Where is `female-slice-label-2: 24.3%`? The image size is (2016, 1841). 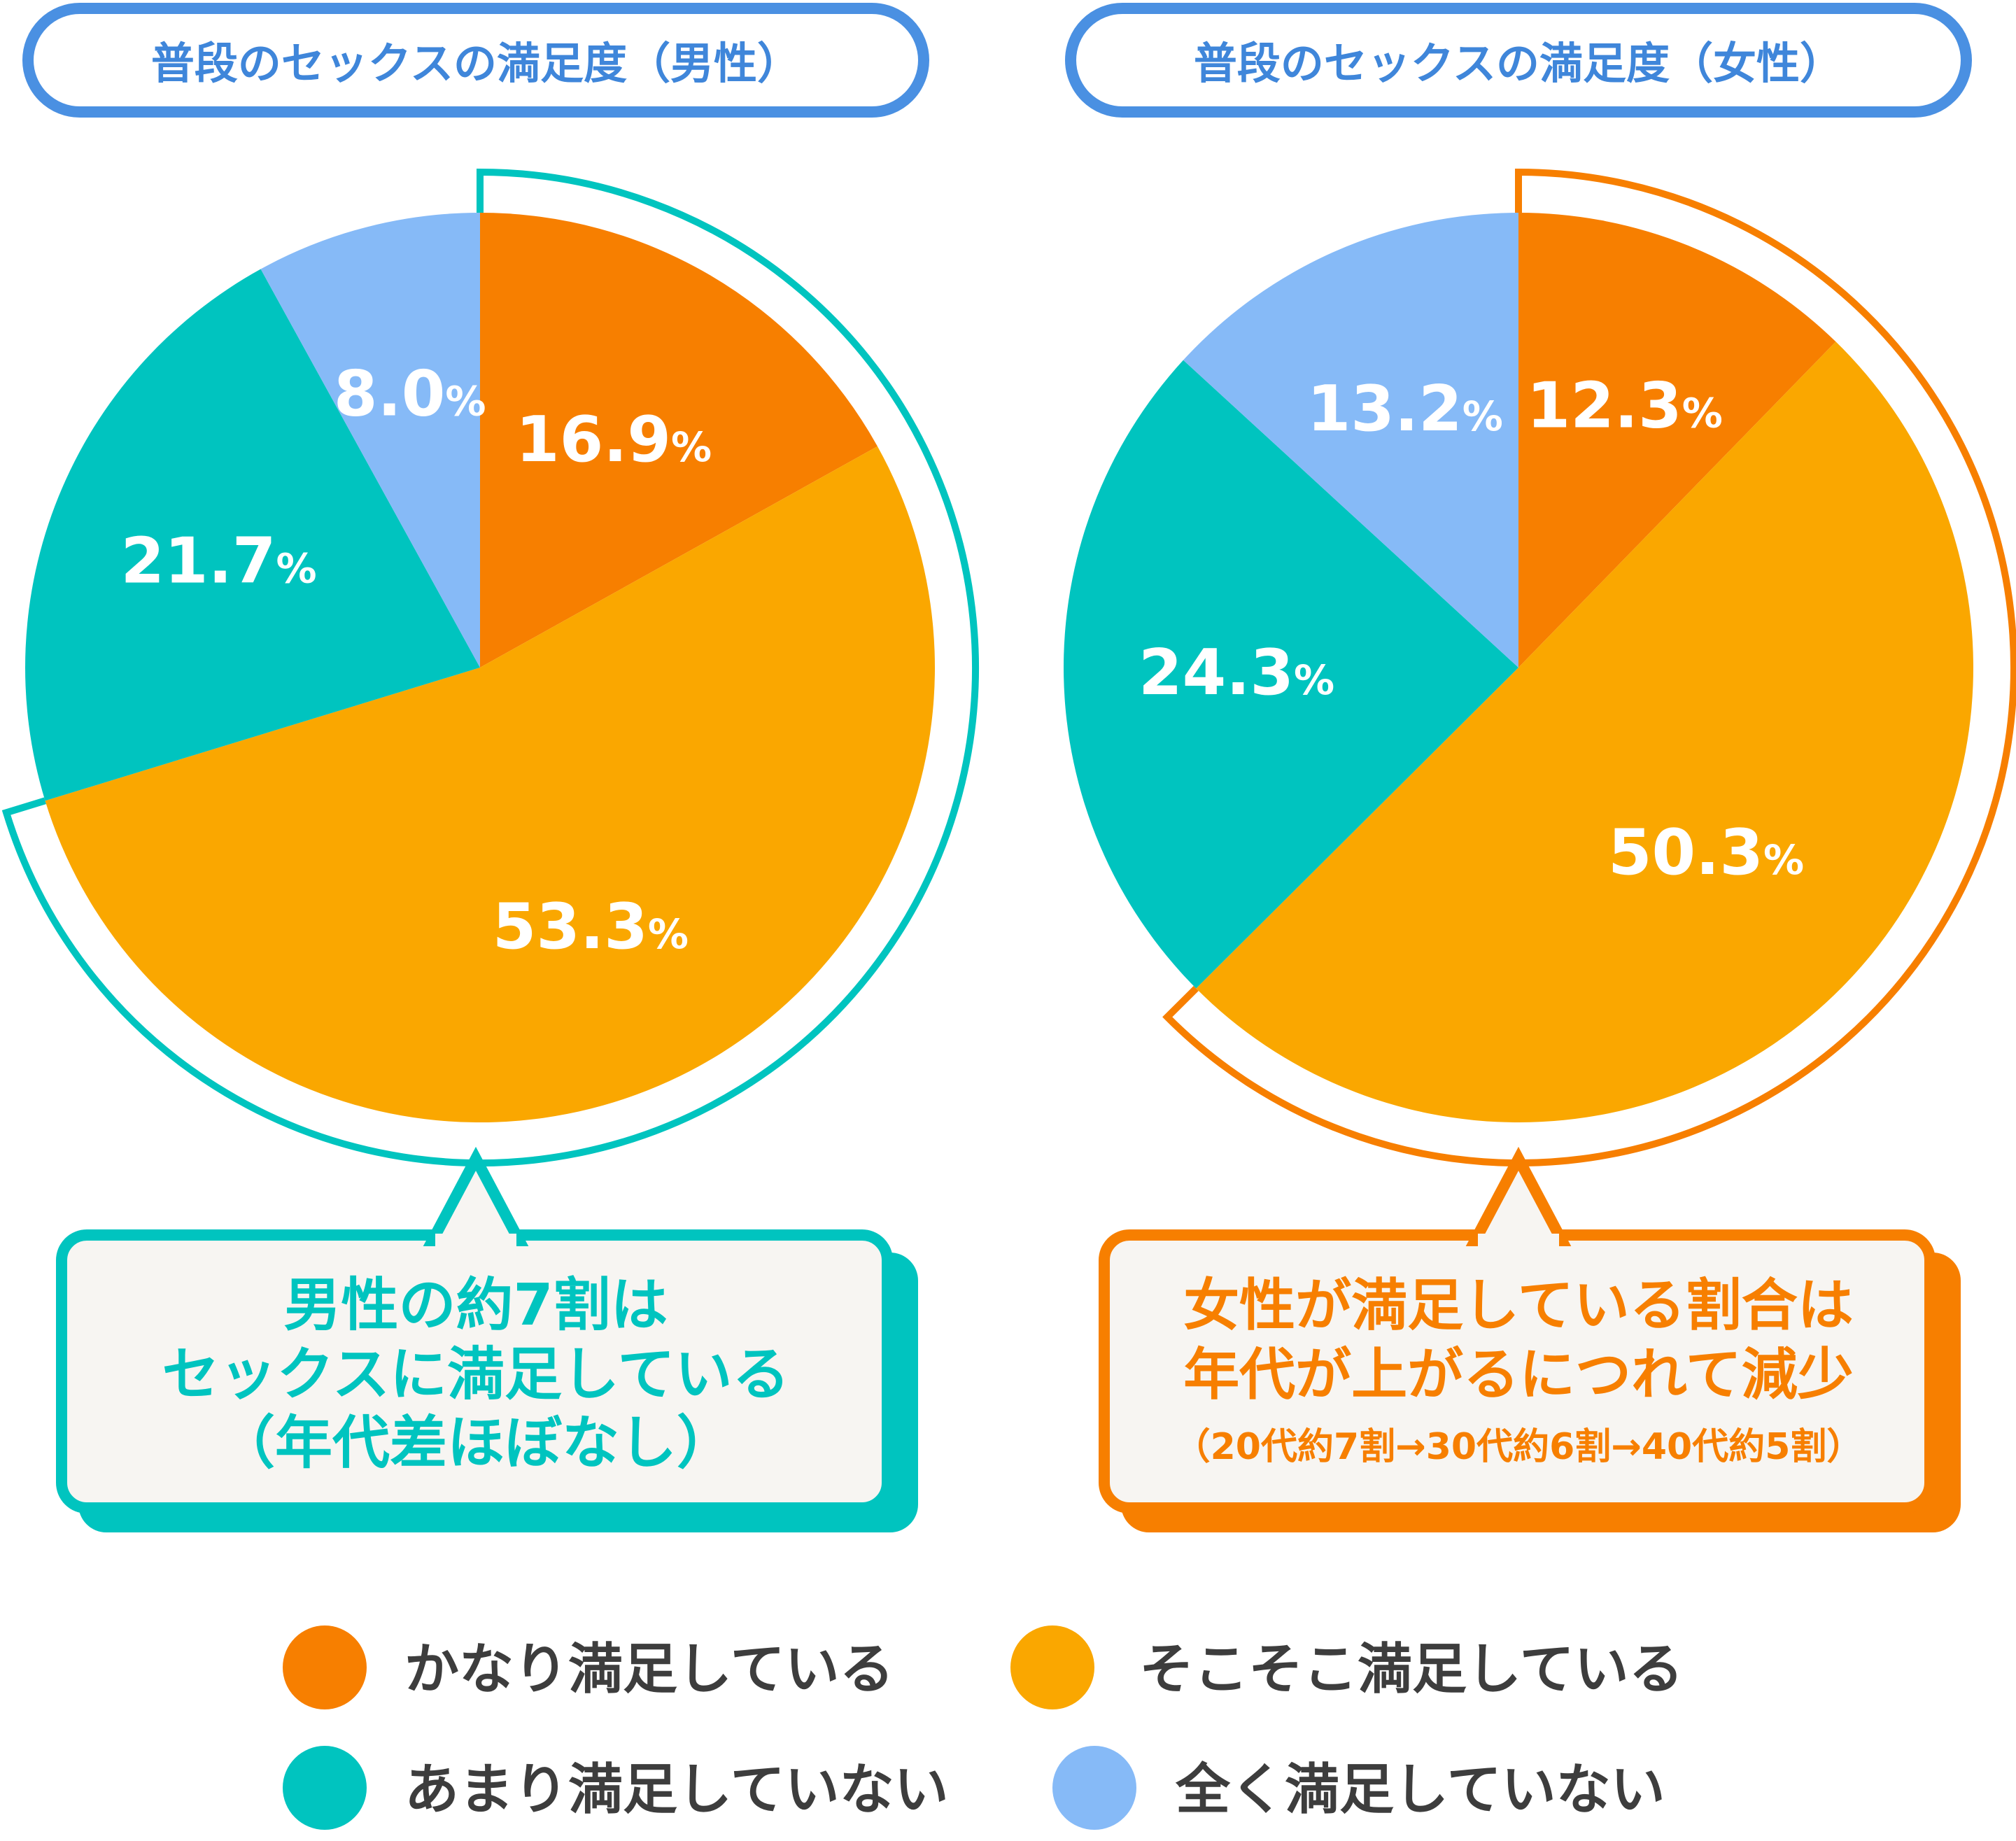
female-slice-label-2: 24.3% is located at coordinates (1236, 673).